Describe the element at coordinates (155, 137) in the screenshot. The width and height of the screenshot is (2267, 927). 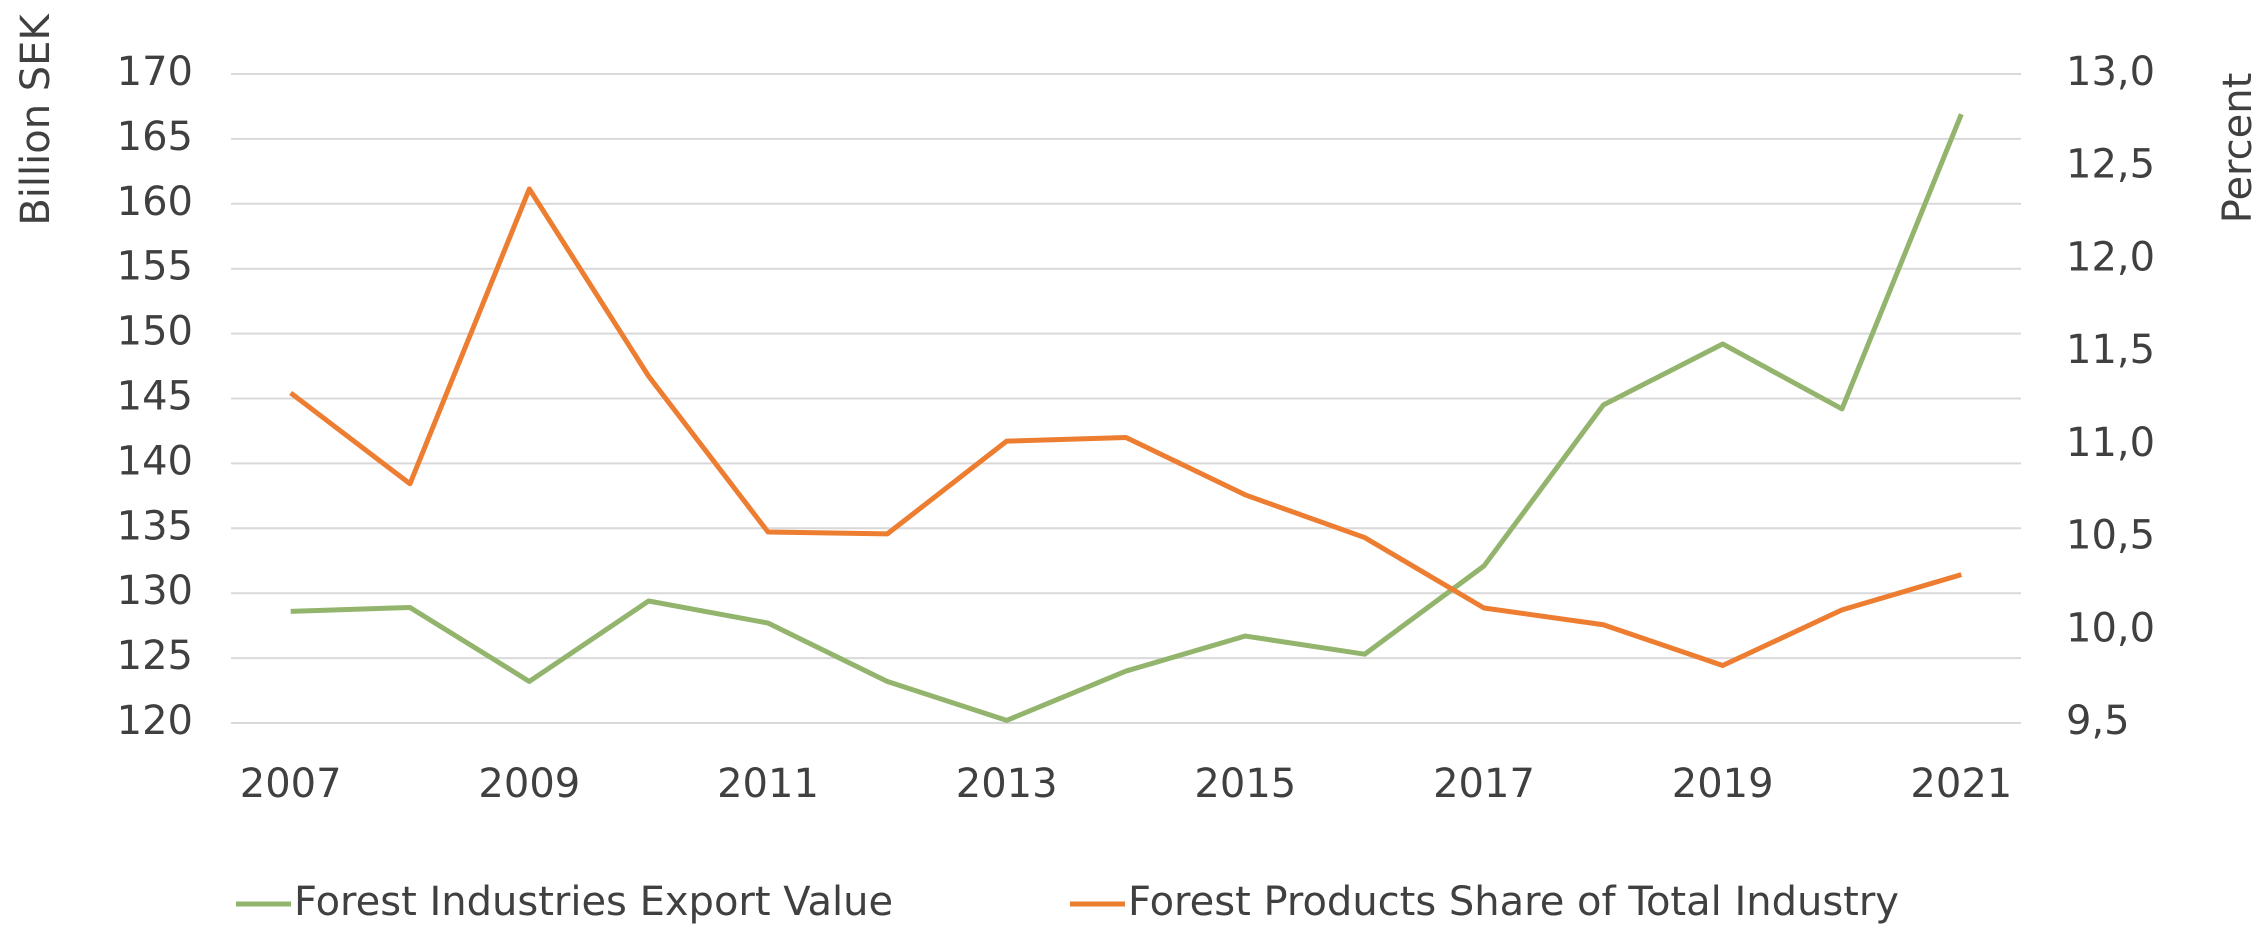
I see `y-tick-label: 165` at that location.